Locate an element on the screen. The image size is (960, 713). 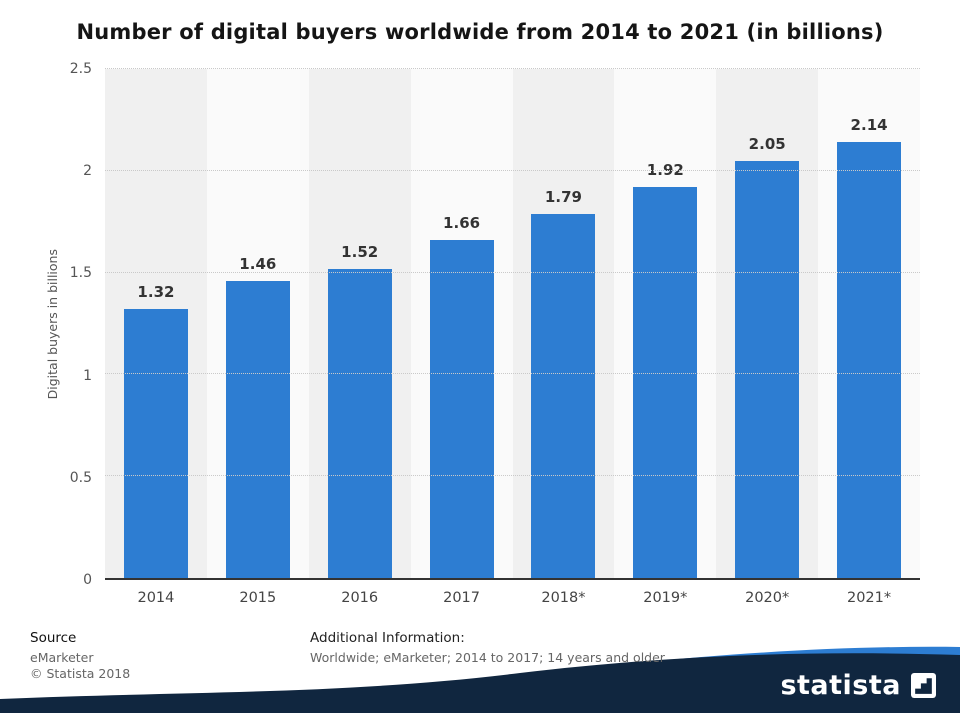
column-stripe: 1.52 is located at coordinates (359, 323).